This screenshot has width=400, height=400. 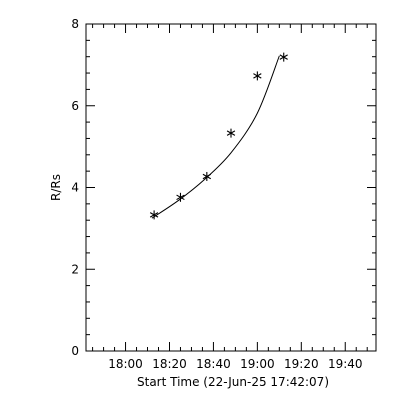 What do you see at coordinates (75, 188) in the screenshot?
I see `y-tick-label: 4` at bounding box center [75, 188].